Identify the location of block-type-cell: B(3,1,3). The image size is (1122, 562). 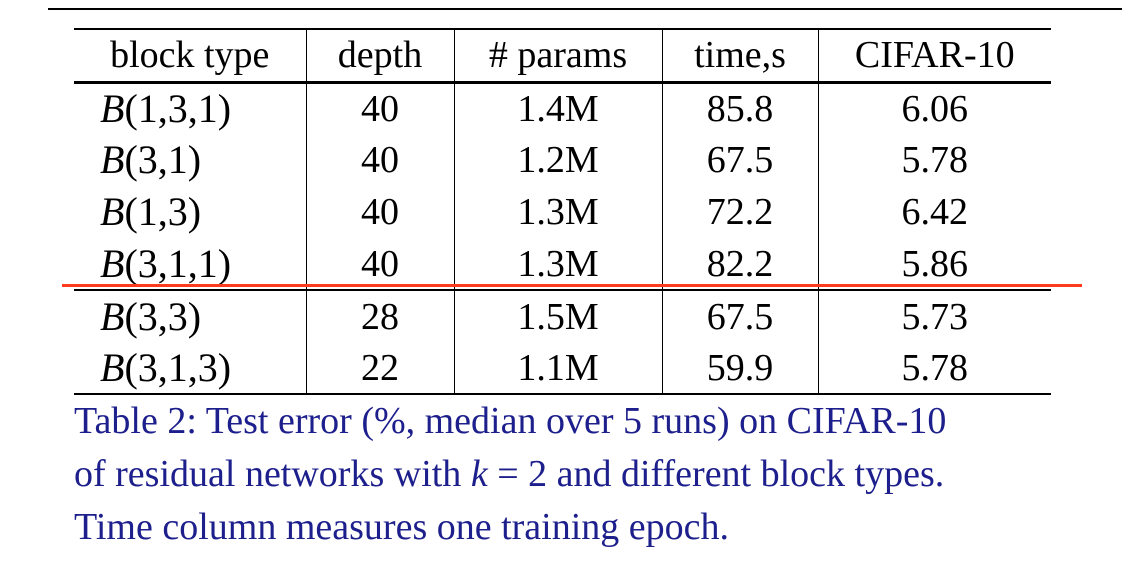
(190, 368).